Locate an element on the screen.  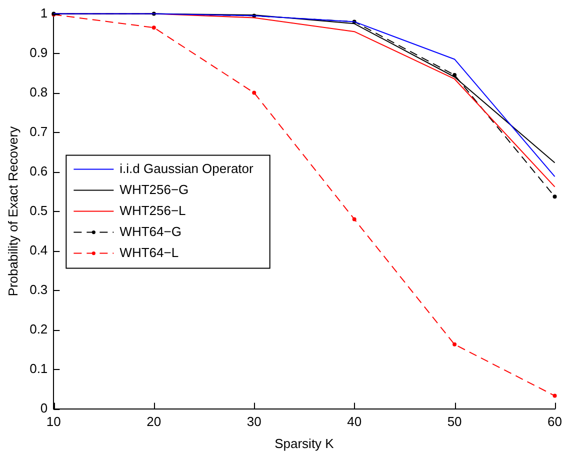
y-tick-label: 0.9 is located at coordinates (39, 52).